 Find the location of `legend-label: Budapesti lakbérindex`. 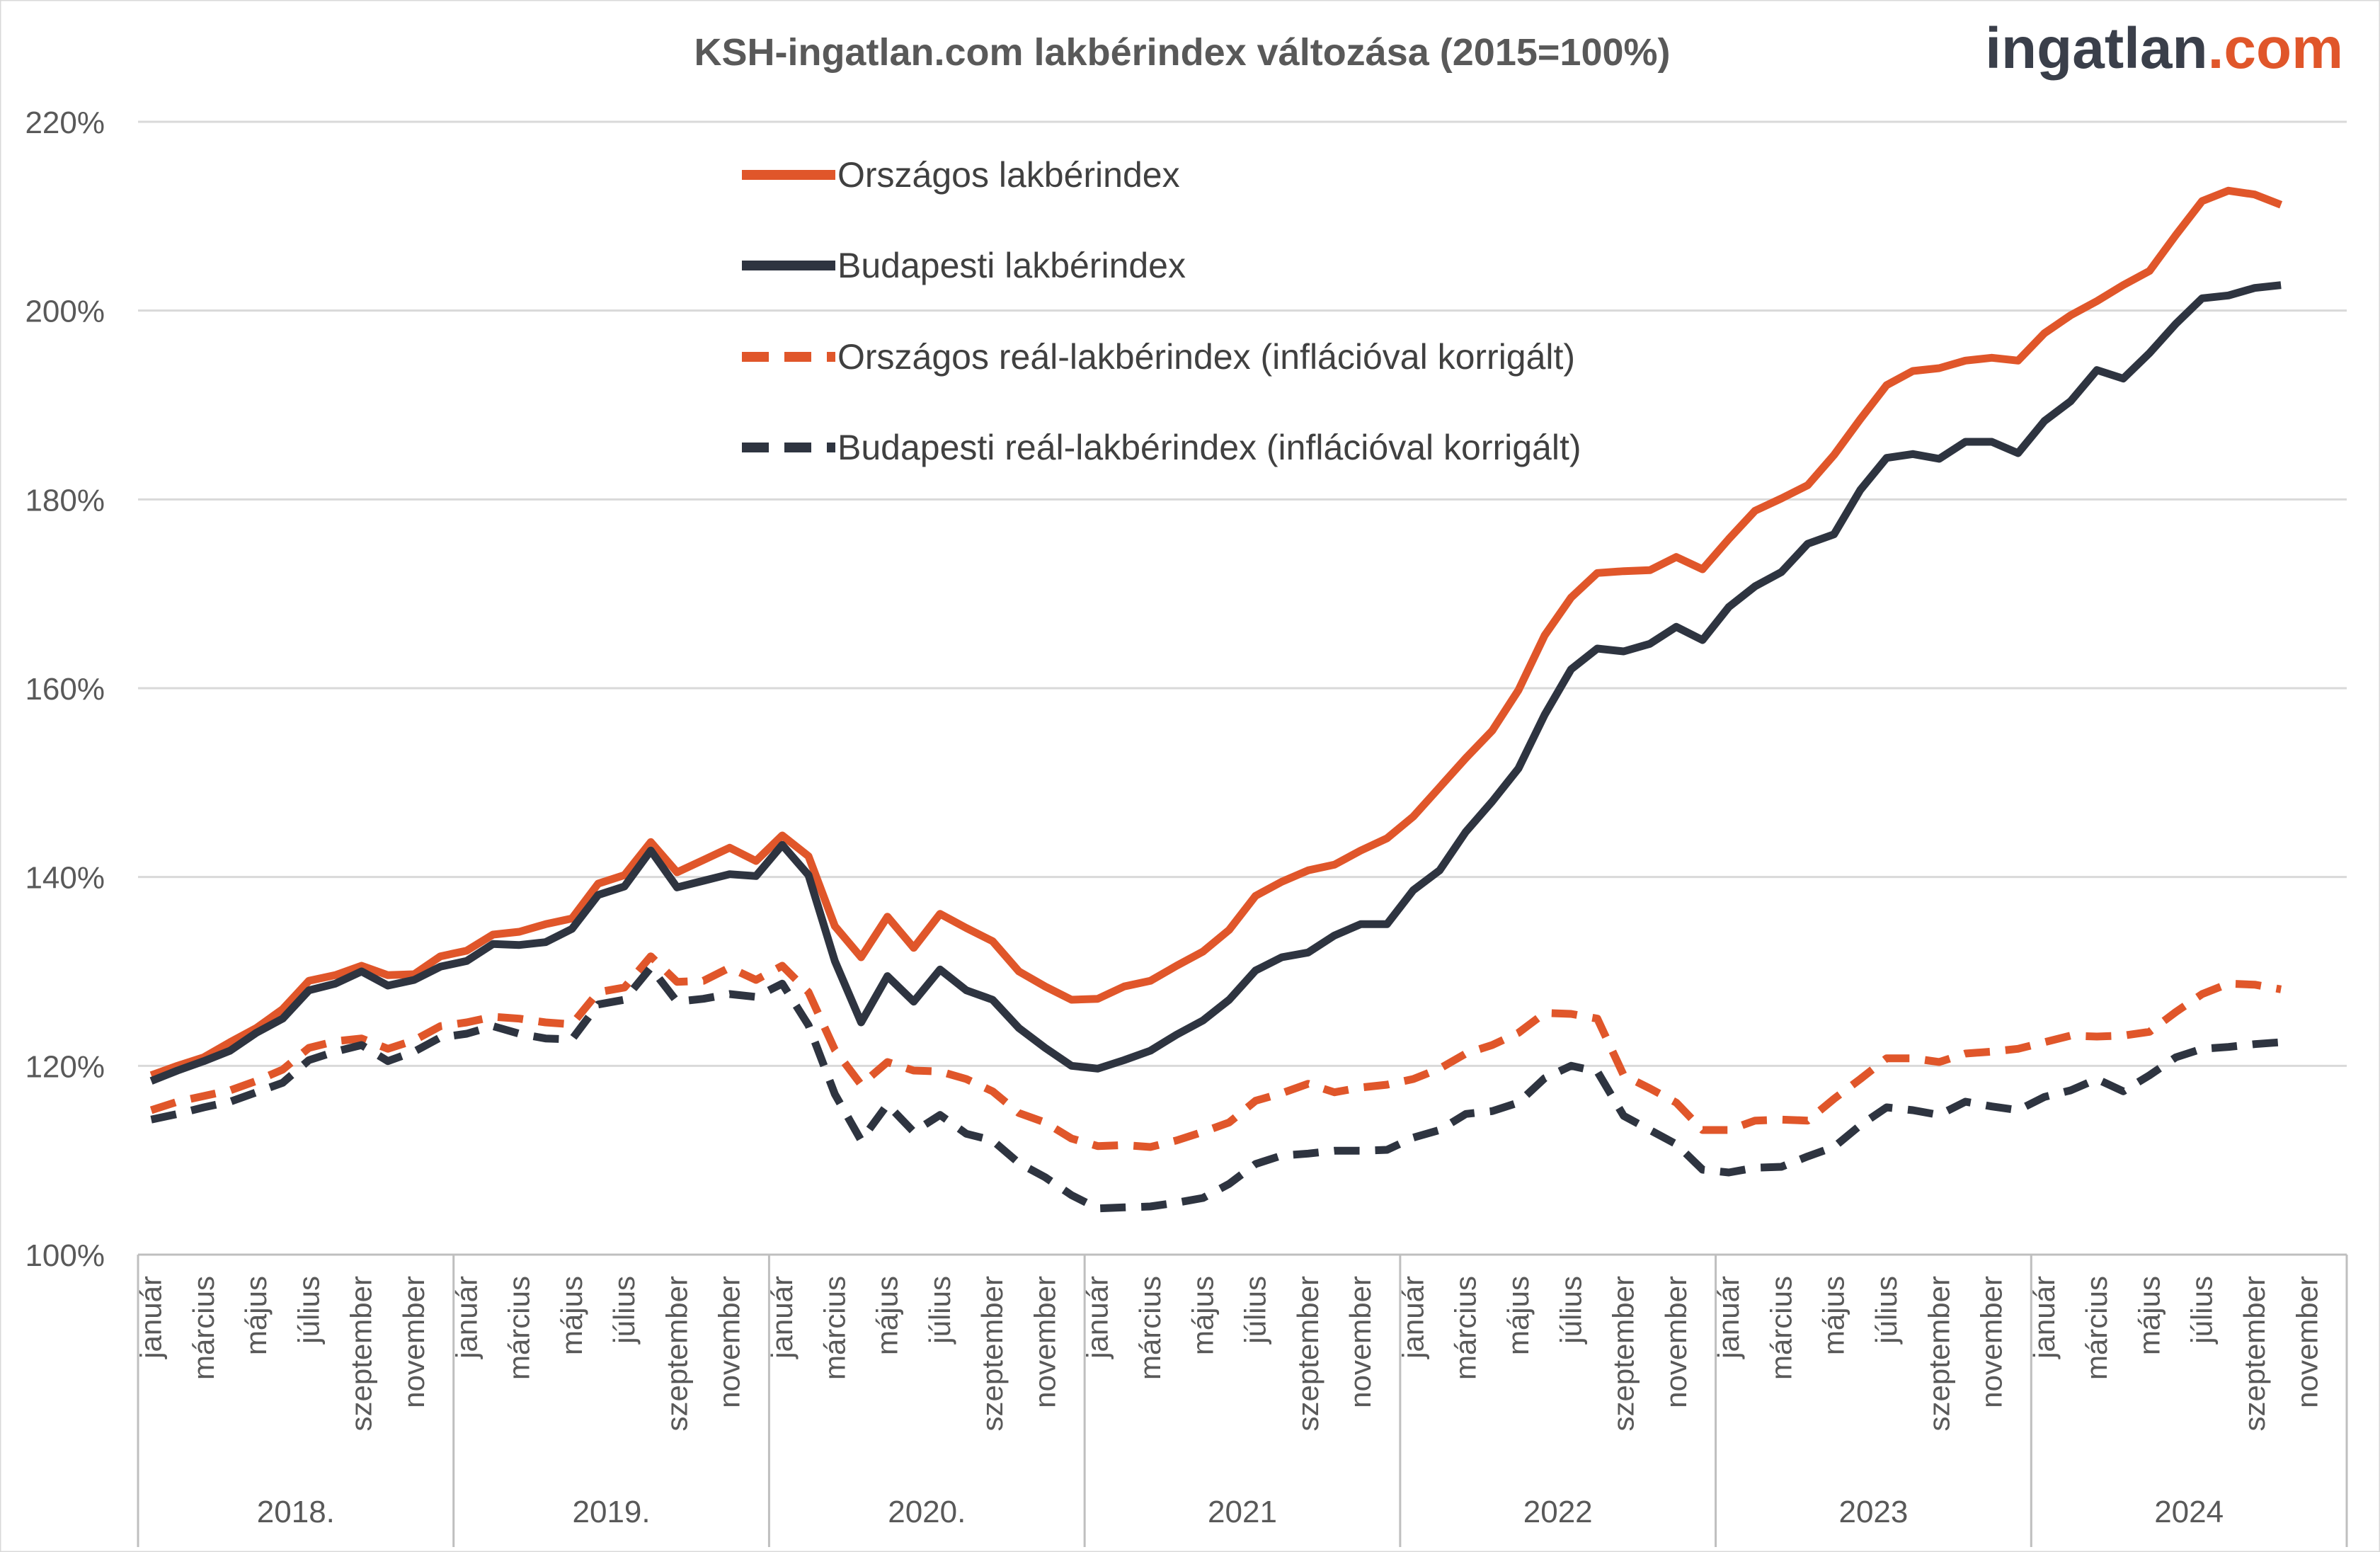

legend-label: Budapesti lakbérindex is located at coordinates (1012, 266).